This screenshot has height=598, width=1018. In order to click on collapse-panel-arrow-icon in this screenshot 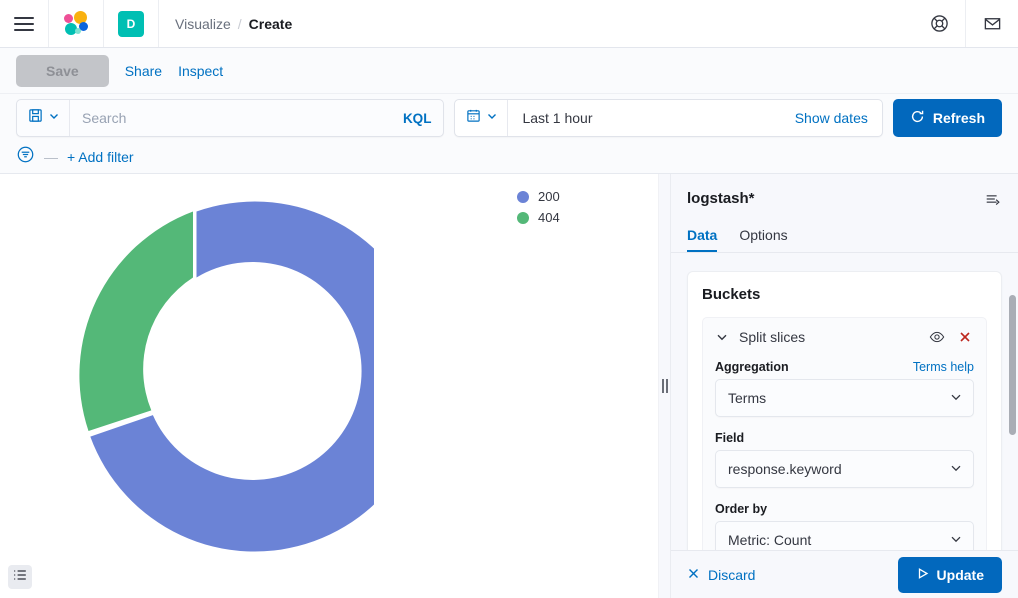, I will do `click(993, 201)`.